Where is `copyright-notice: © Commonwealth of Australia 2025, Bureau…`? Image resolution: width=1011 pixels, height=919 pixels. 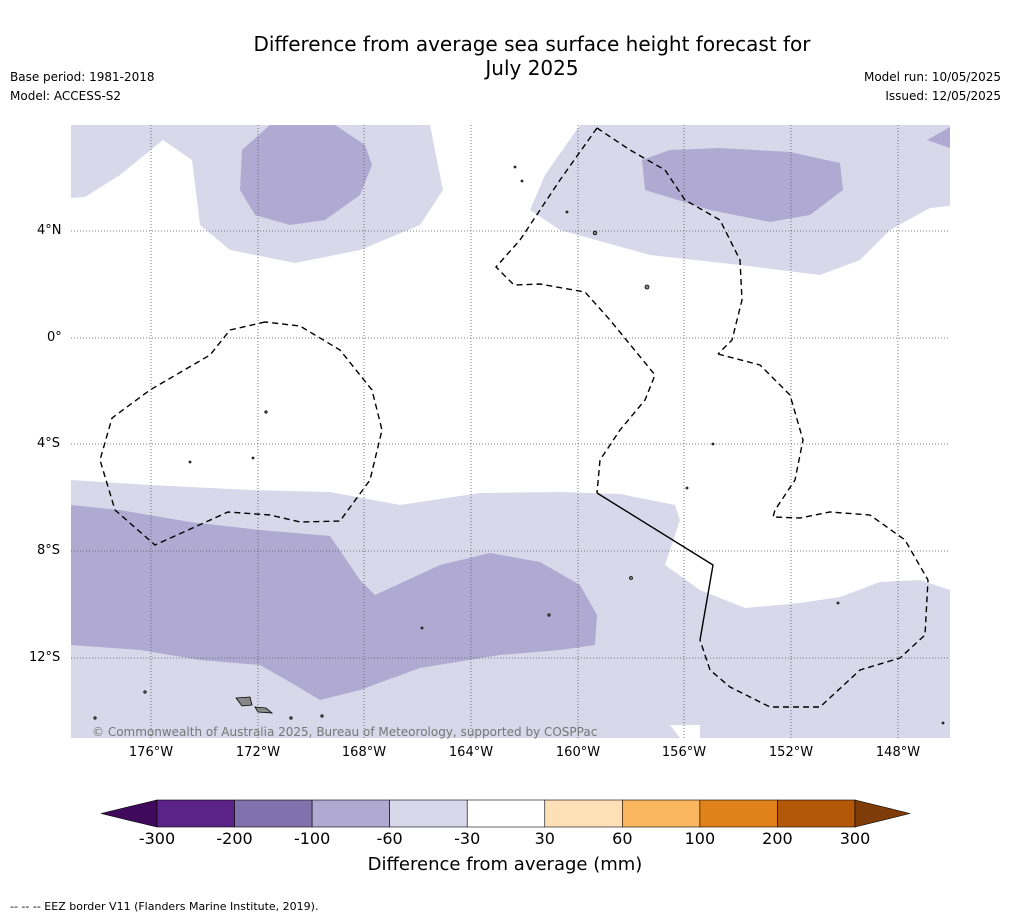 copyright-notice: © Commonwealth of Australia 2025, Bureau… is located at coordinates (345, 732).